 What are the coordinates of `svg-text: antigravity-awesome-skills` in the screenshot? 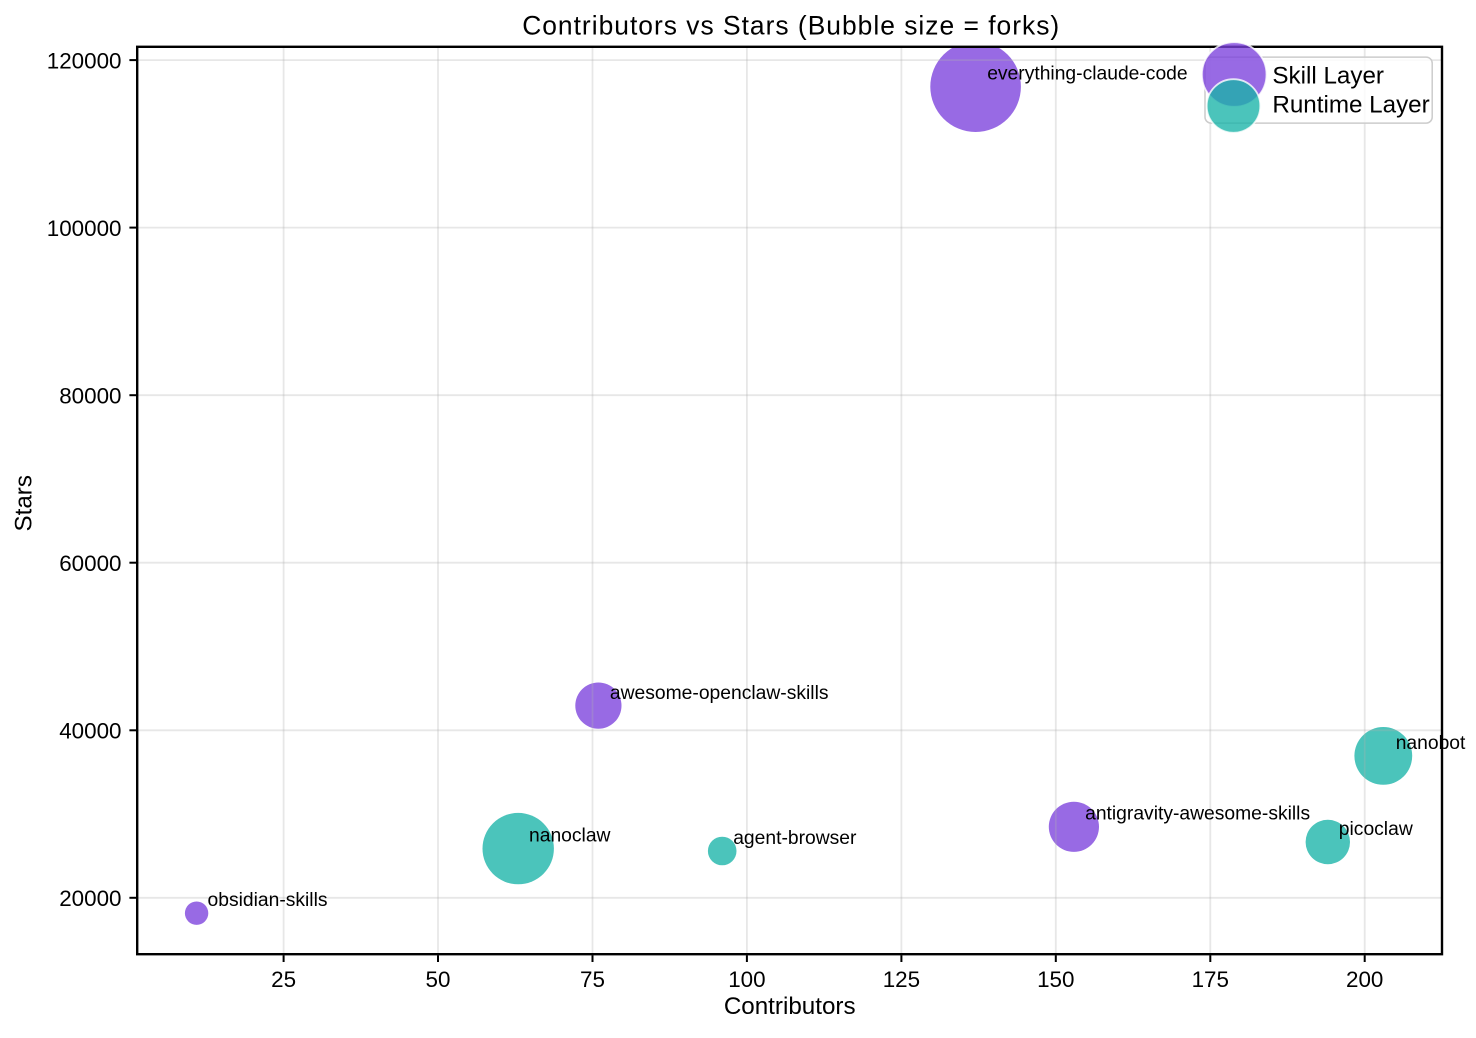 It's located at (1197, 814).